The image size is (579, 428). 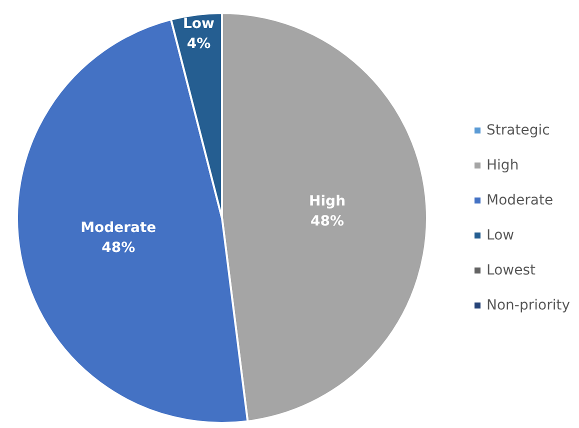 What do you see at coordinates (511, 270) in the screenshot?
I see `legend-label: Lowest` at bounding box center [511, 270].